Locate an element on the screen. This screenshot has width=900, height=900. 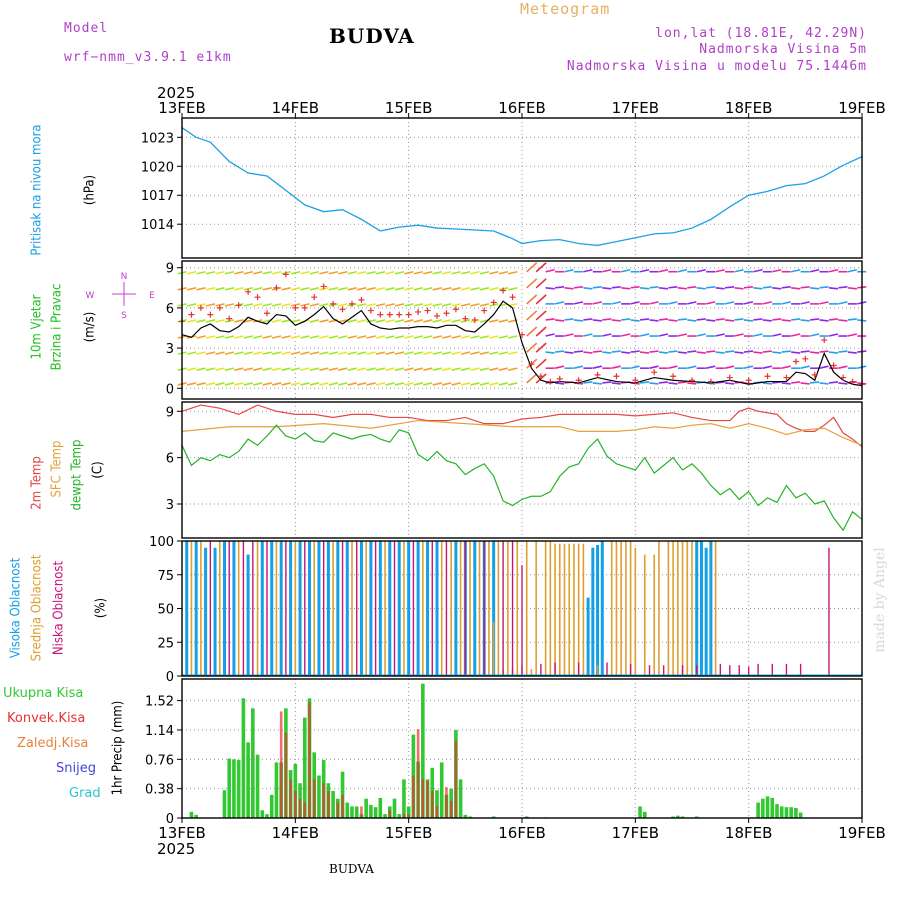
panel-frame-cloud is located at coordinates (522, 608).